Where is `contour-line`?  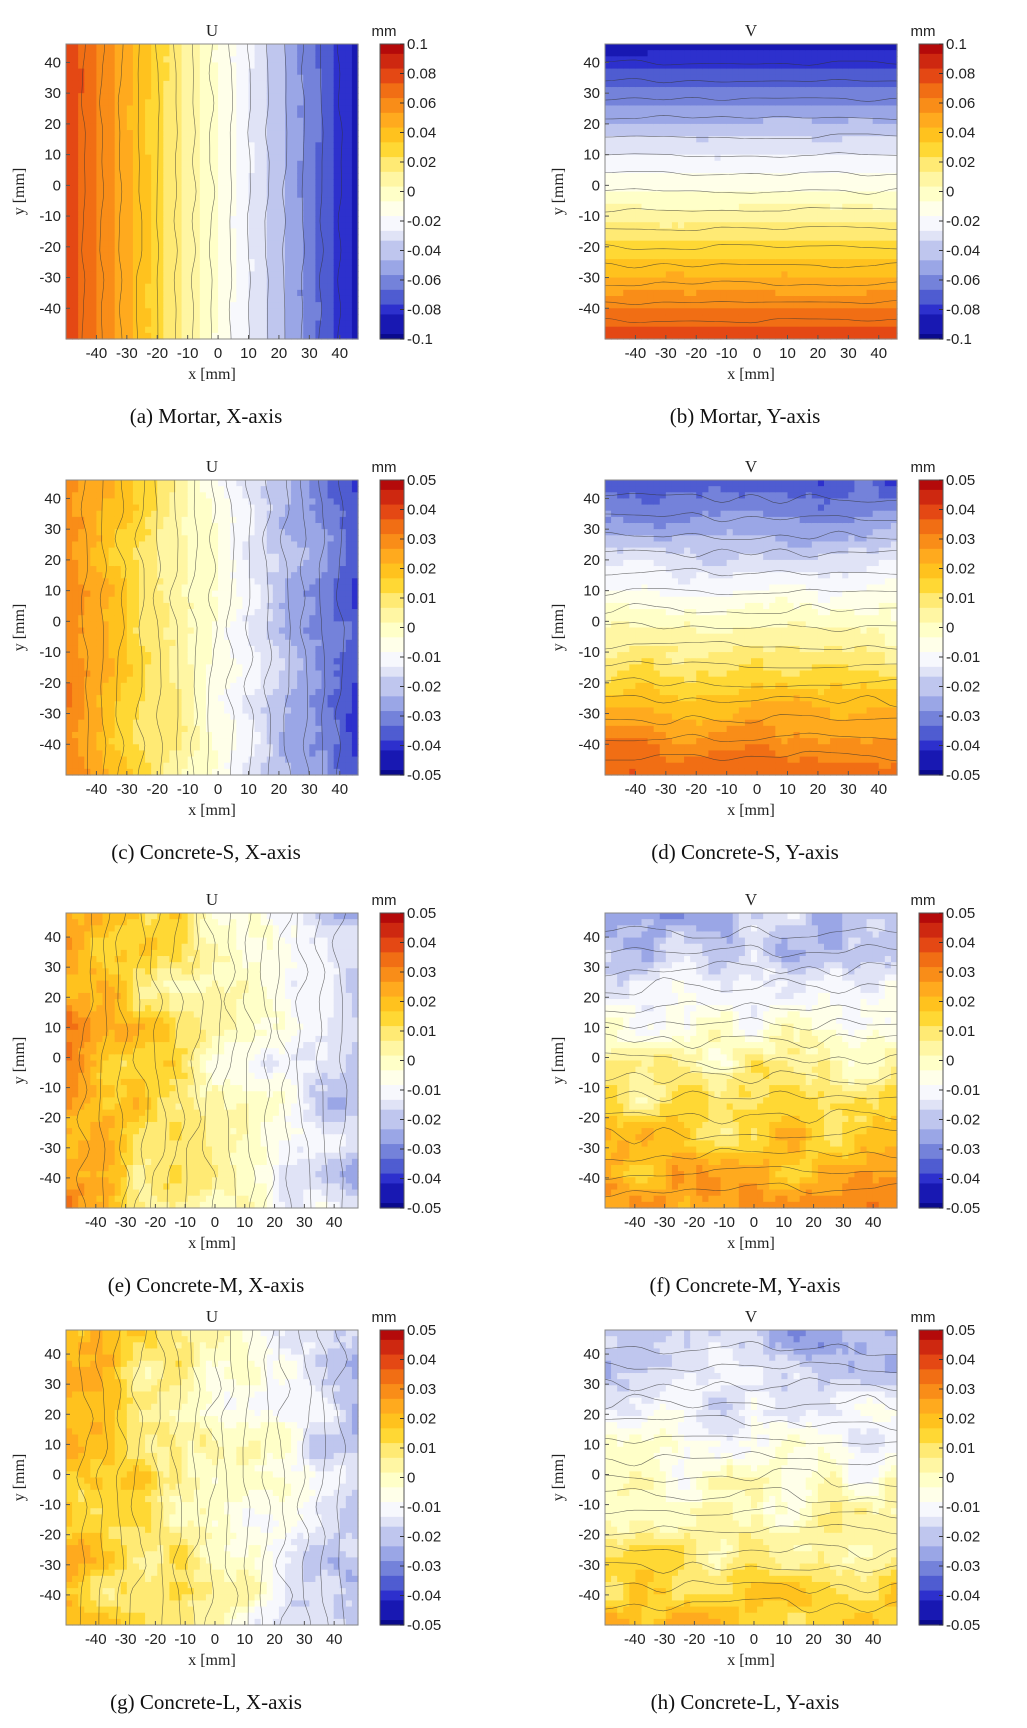 contour-line is located at coordinates (751, 321).